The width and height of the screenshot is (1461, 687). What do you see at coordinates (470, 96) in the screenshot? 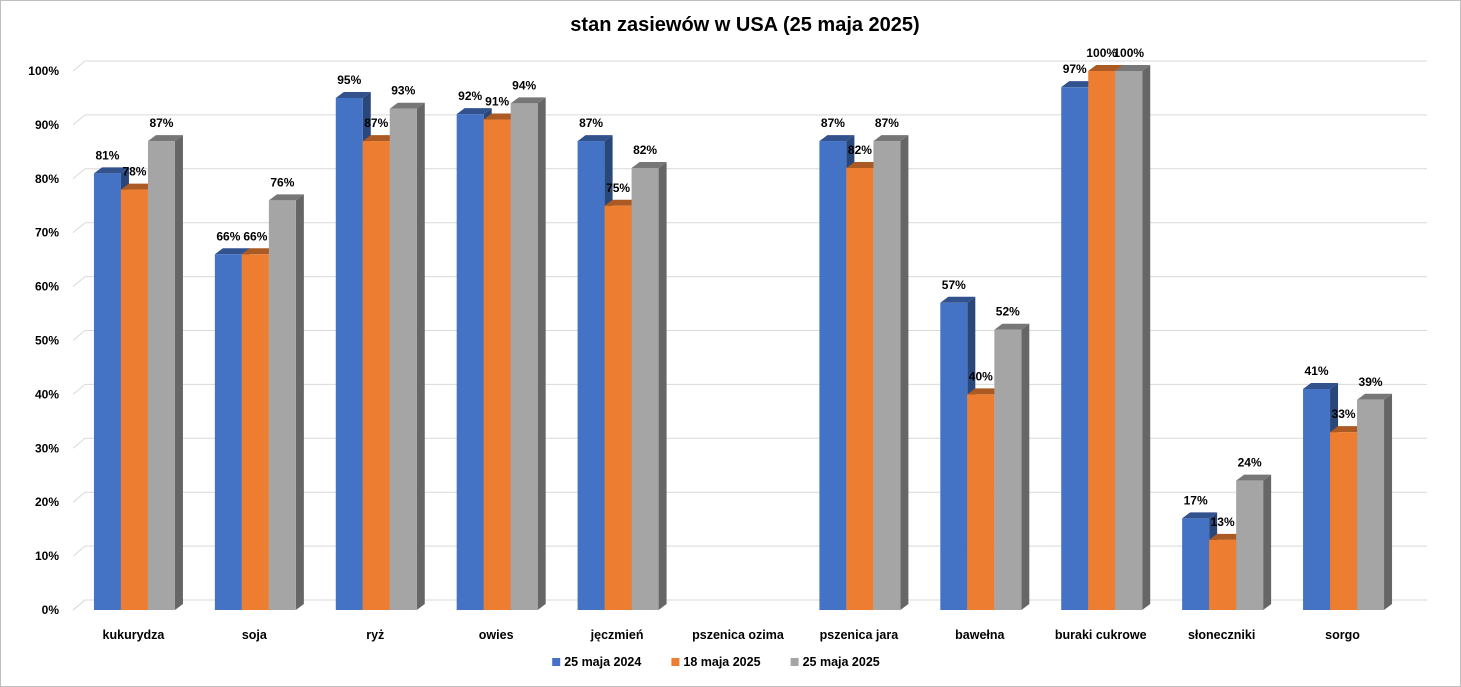
I see `data-label: 92%` at bounding box center [470, 96].